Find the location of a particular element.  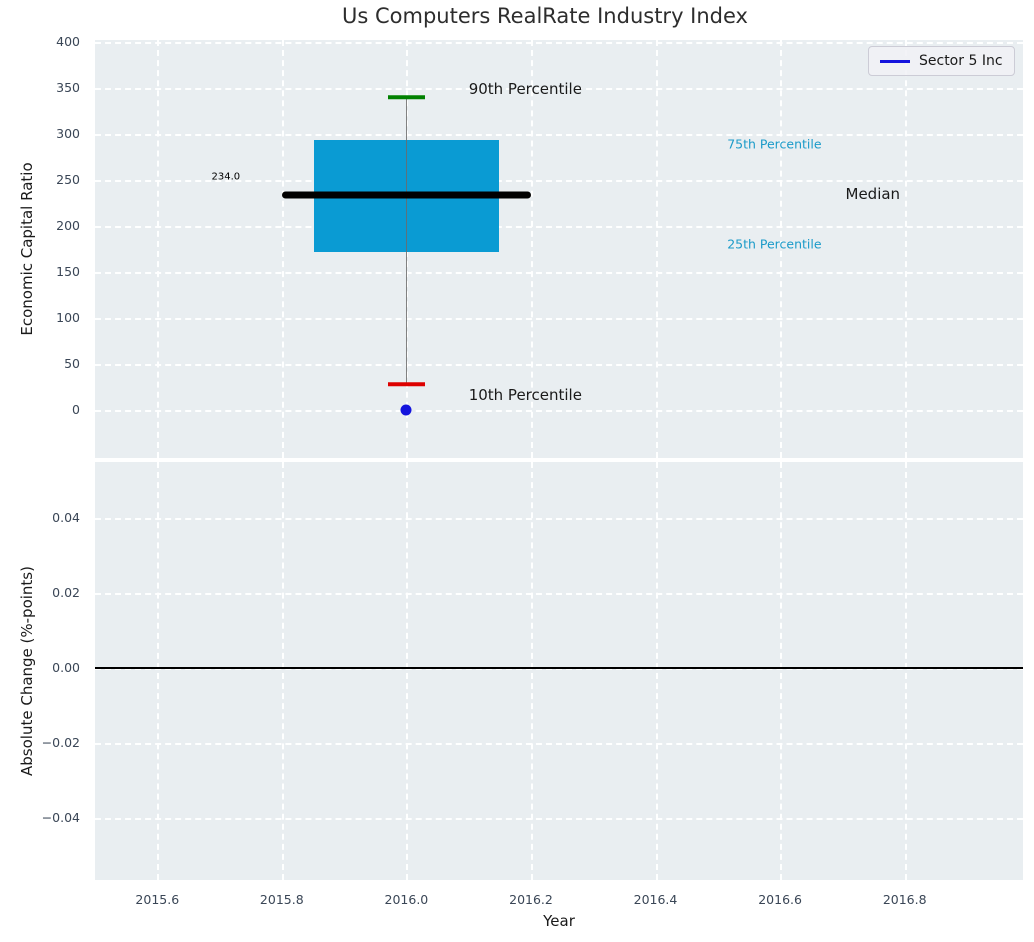

y-tick-label: 0 is located at coordinates (76, 410).